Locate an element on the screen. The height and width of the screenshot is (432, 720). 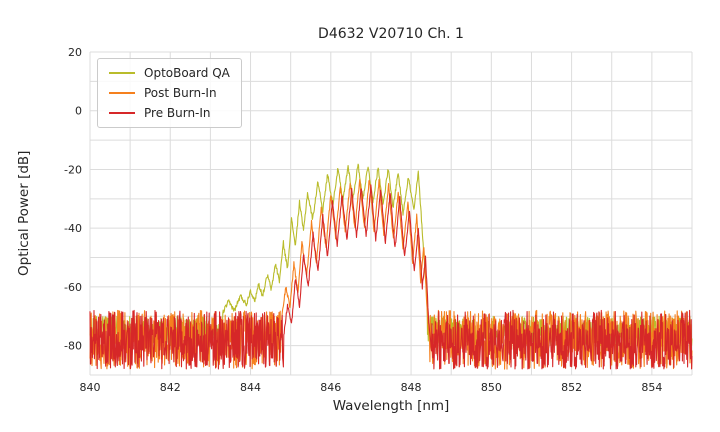
y-tick-label: -40 is located at coordinates (73, 228).